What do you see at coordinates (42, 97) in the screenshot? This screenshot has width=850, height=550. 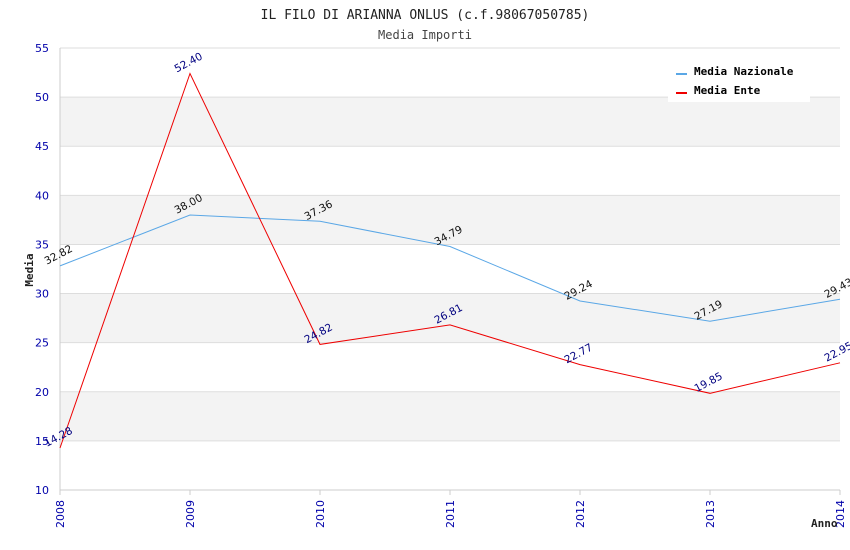 I see `y-tick-label: 50` at bounding box center [42, 97].